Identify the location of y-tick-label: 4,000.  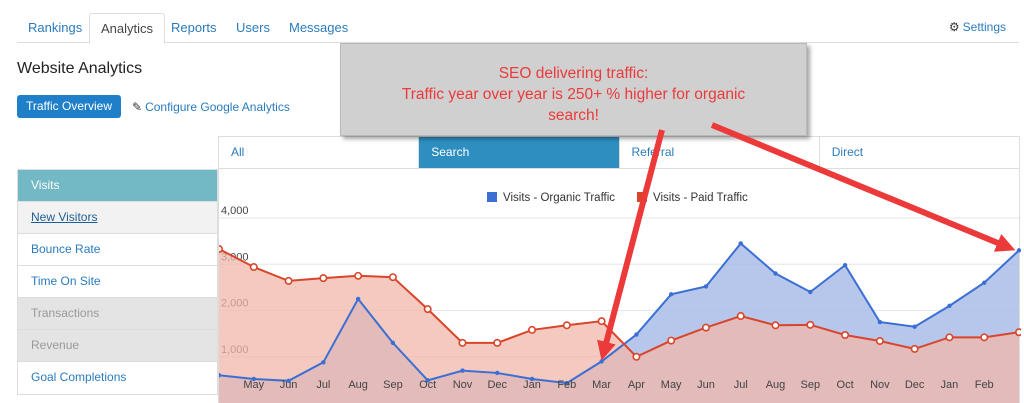
(235, 211).